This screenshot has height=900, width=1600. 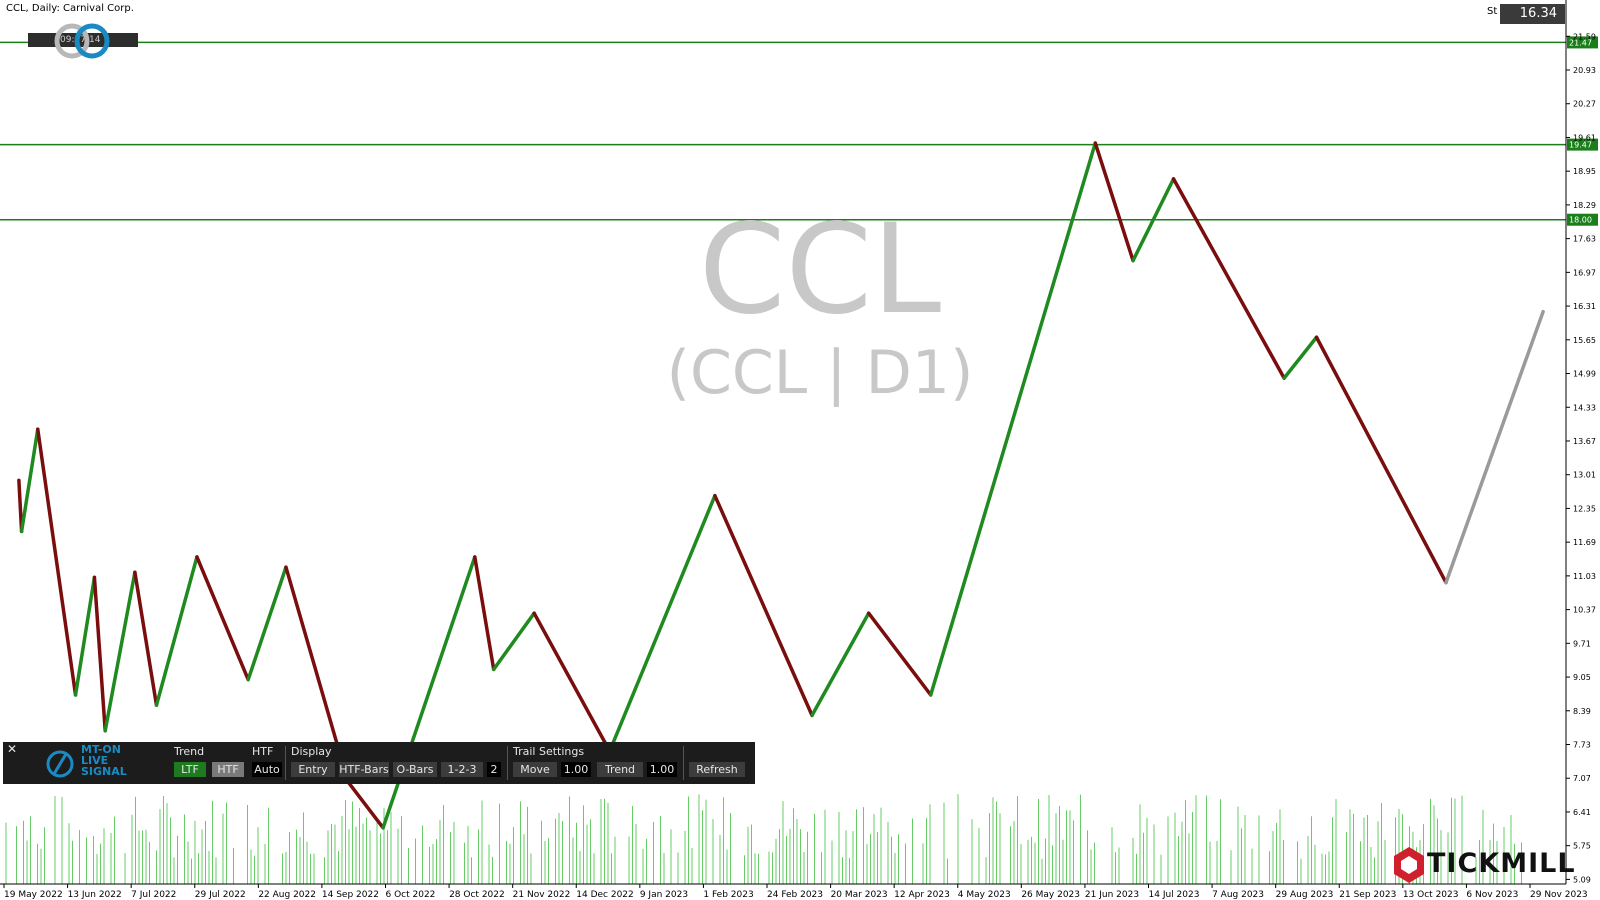 I want to click on x-tick-label: 7 Aug 2023, so click(x=1238, y=895).